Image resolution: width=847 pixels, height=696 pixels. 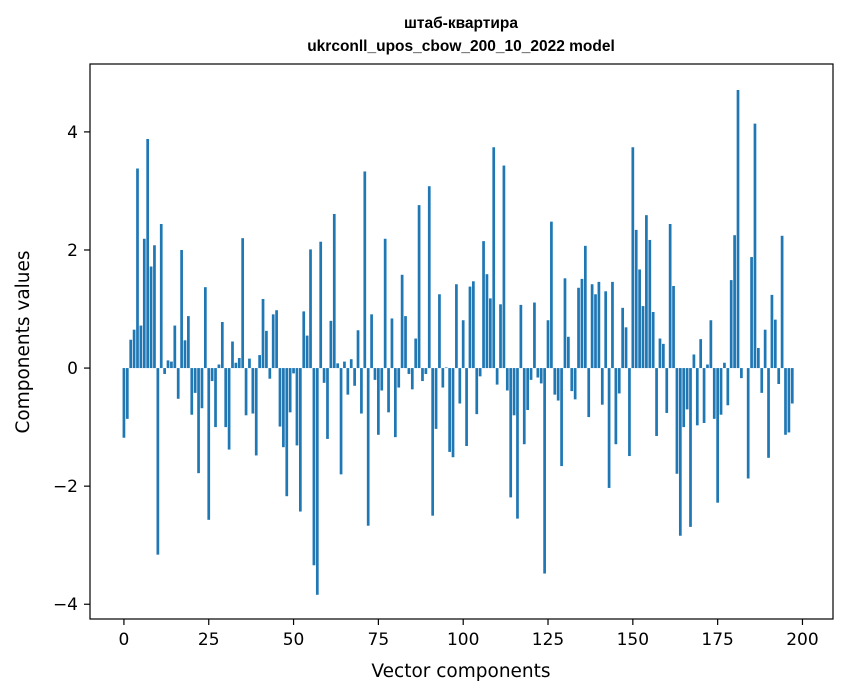 I want to click on chart-subtitle: ukrconll_upos_cbow_200_10_2022 model, so click(x=461, y=46).